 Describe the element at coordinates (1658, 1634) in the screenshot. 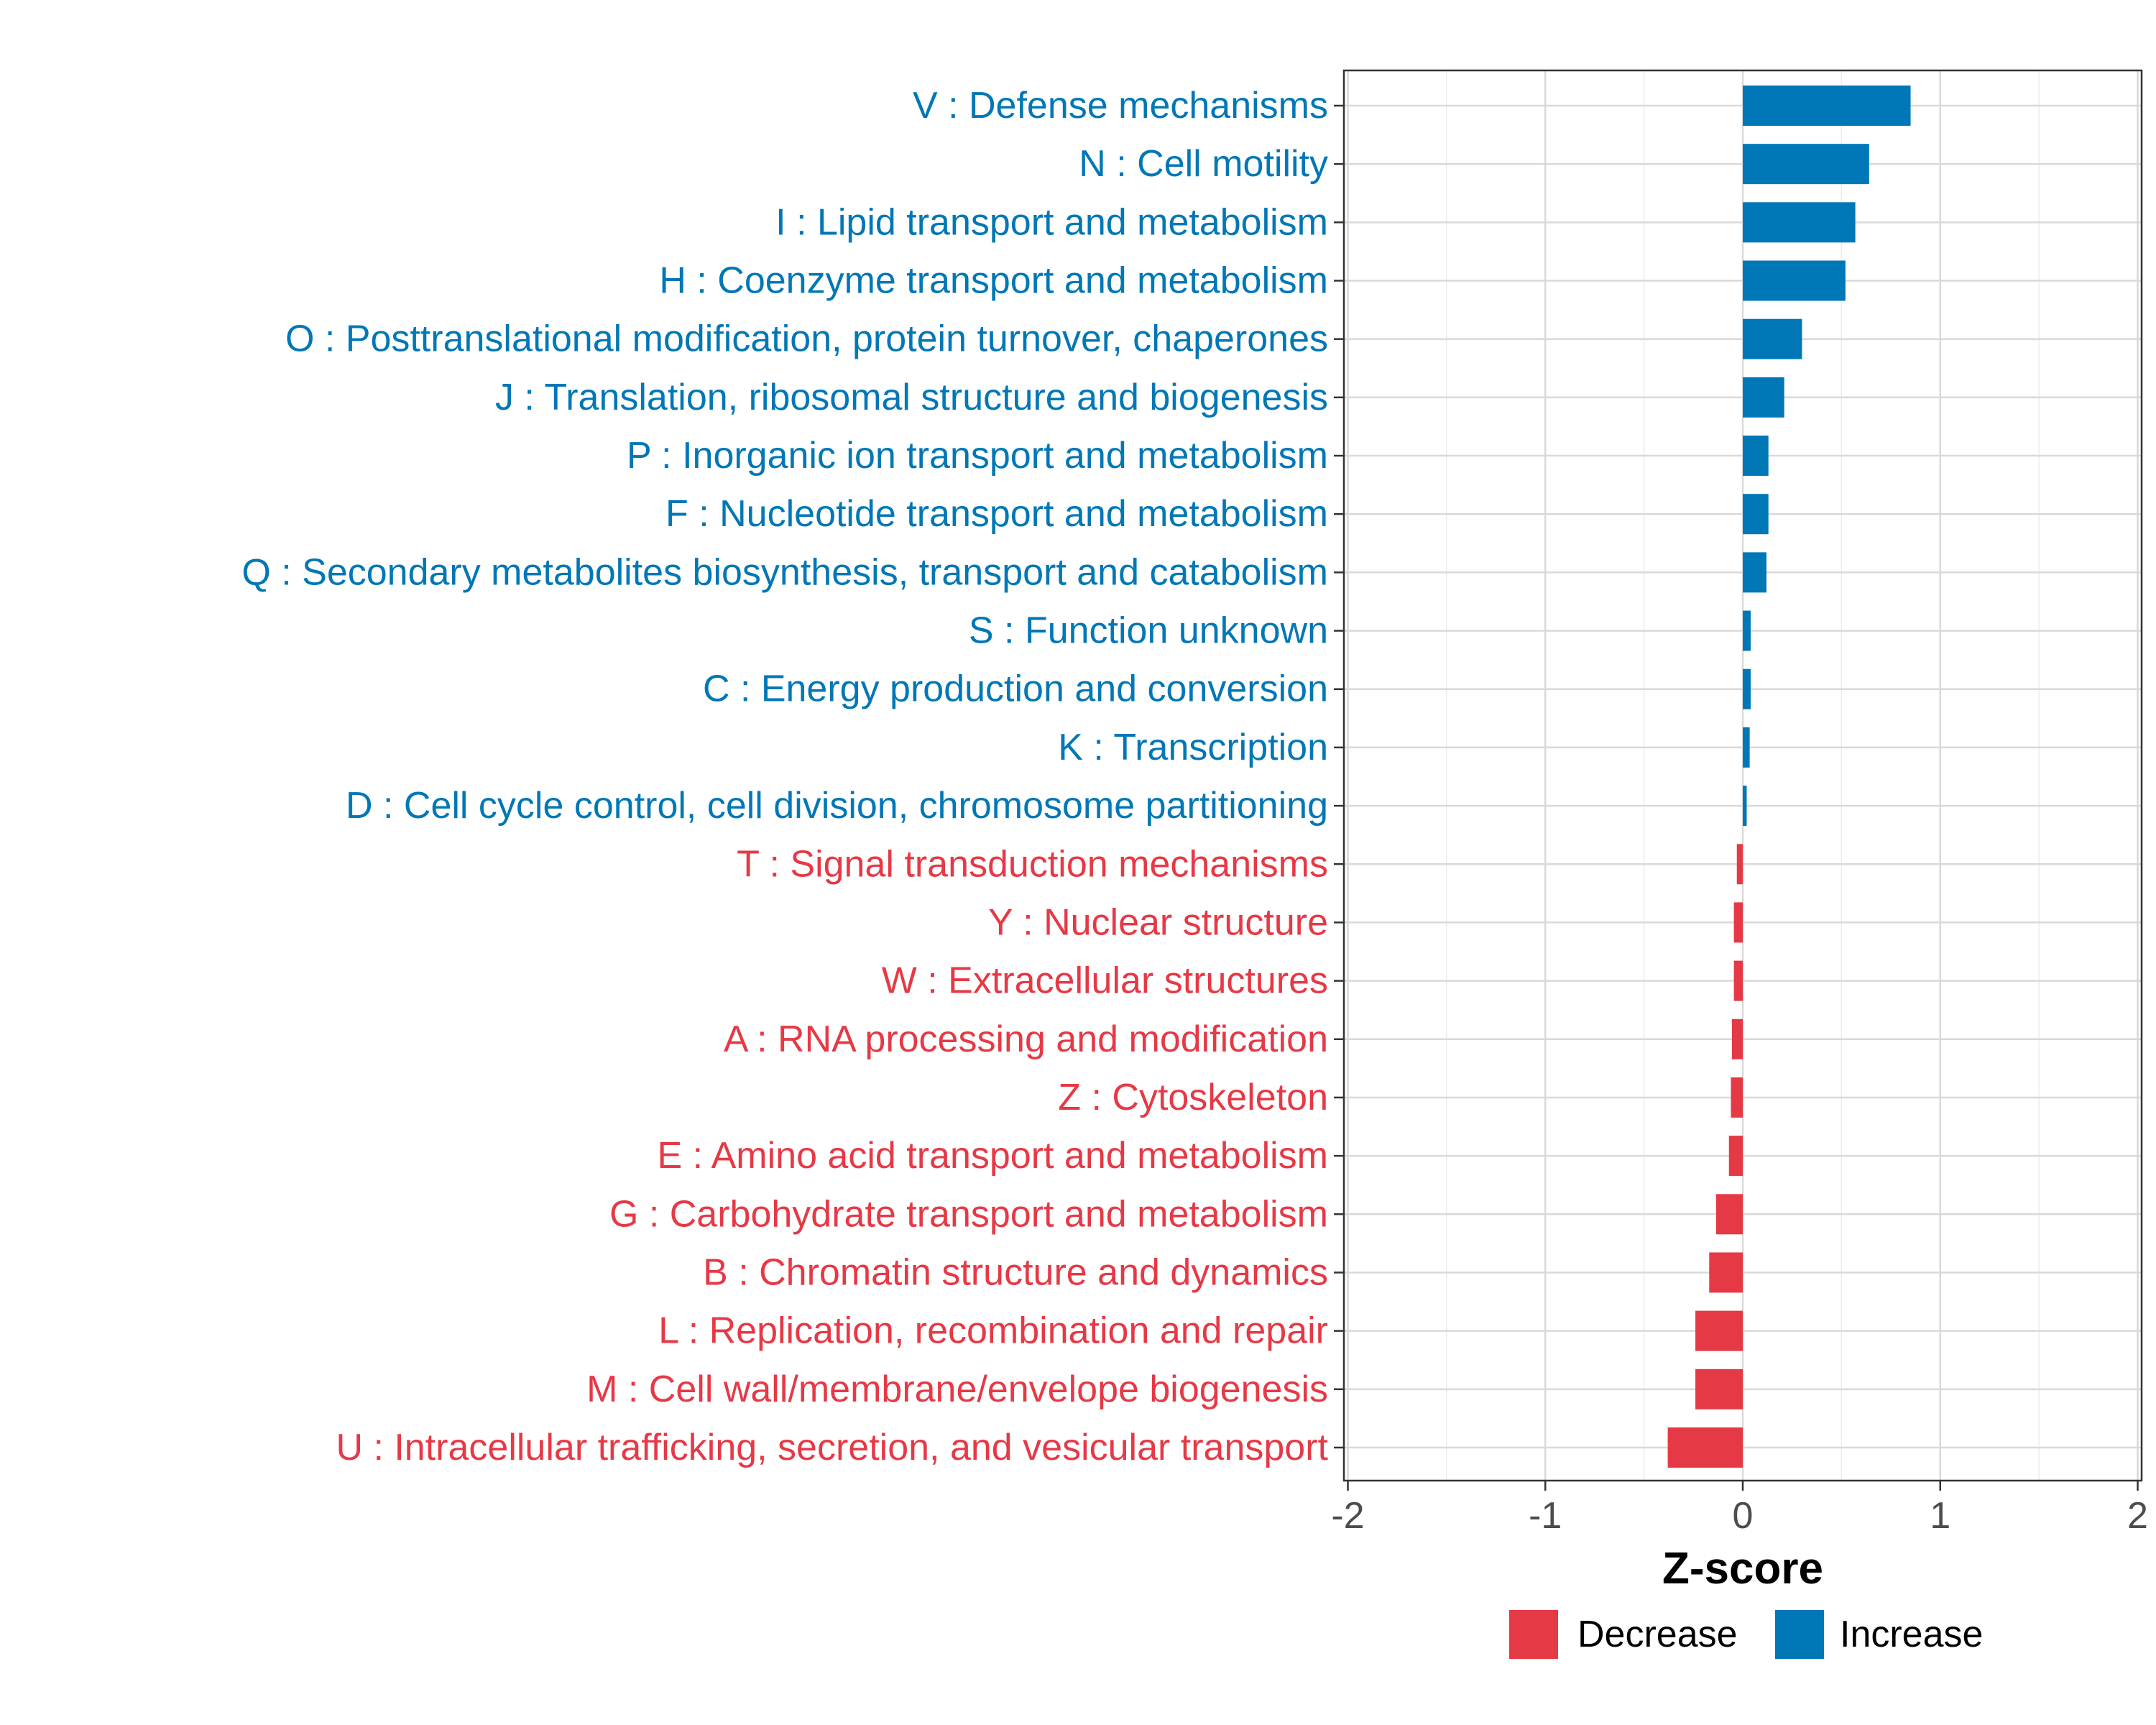

I see `legend-label: Decrease` at that location.